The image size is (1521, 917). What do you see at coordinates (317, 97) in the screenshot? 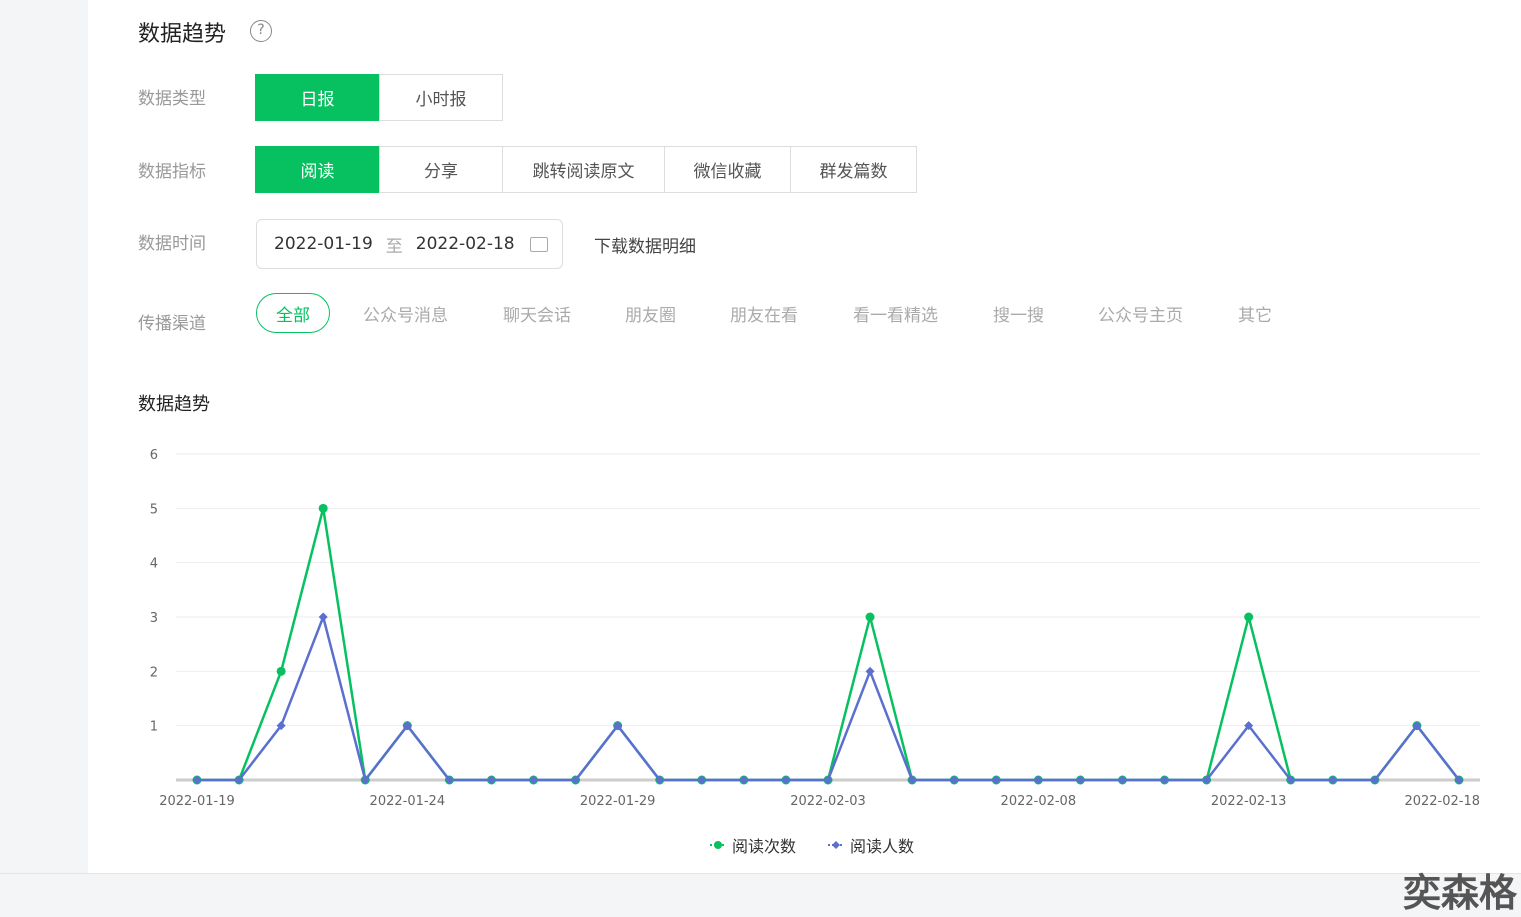
I see `option-daily: 日报` at bounding box center [317, 97].